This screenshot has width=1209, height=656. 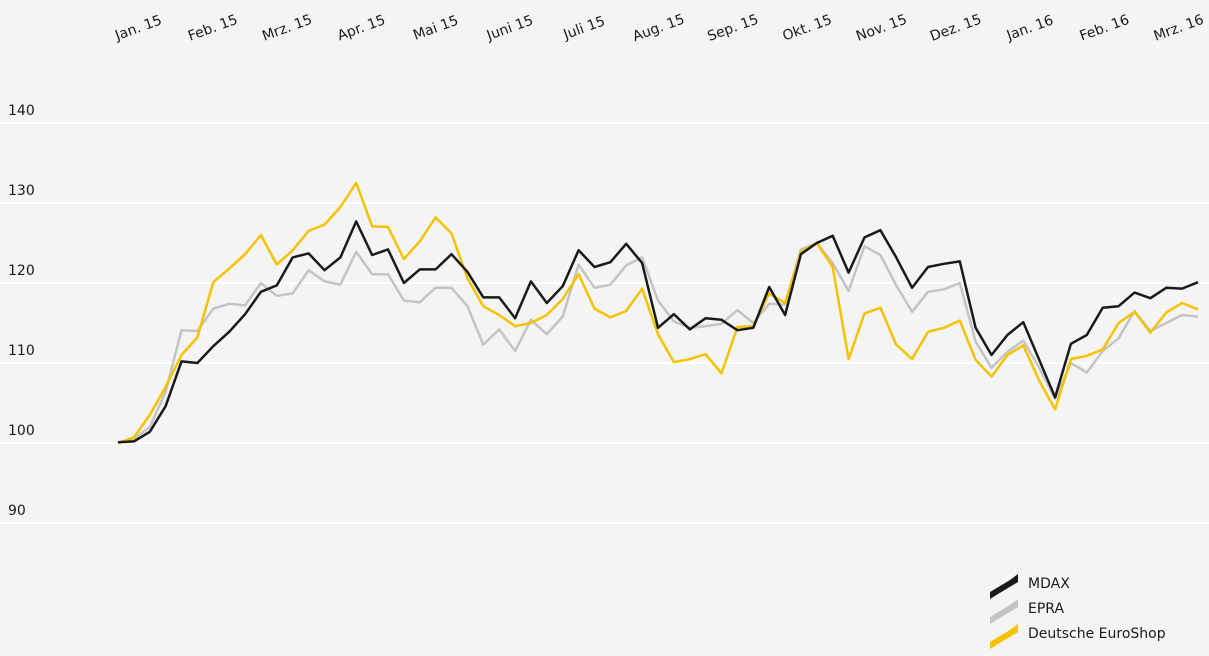 What do you see at coordinates (21, 111) in the screenshot?
I see `y-tick-label: 140` at bounding box center [21, 111].